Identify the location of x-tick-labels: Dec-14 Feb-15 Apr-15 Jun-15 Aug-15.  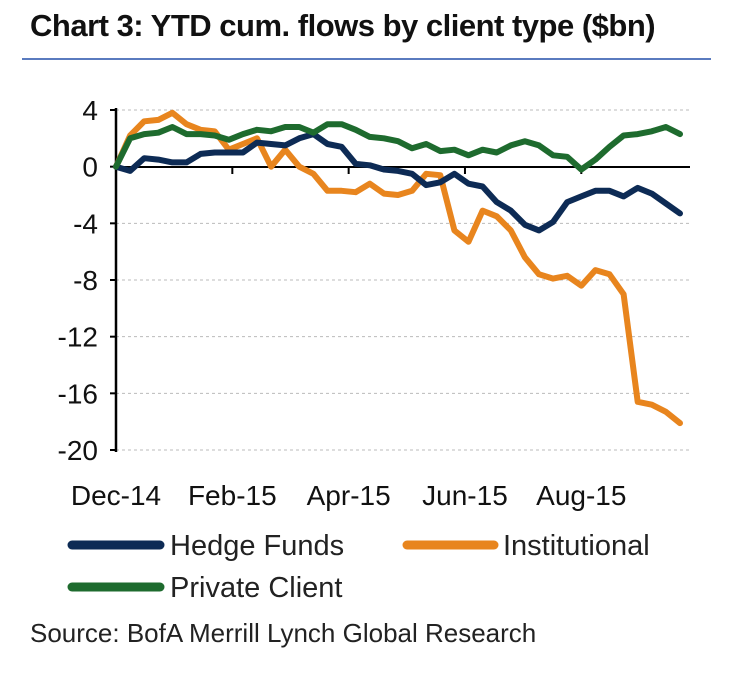
(349, 495).